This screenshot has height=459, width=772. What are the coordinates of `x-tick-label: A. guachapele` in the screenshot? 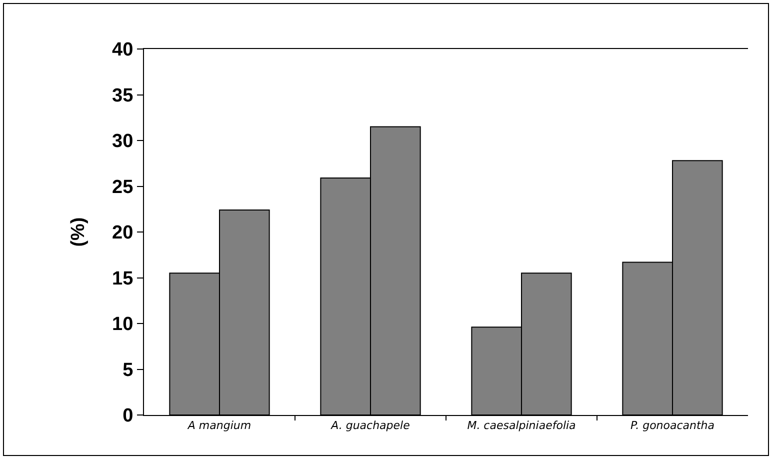 It's located at (370, 425).